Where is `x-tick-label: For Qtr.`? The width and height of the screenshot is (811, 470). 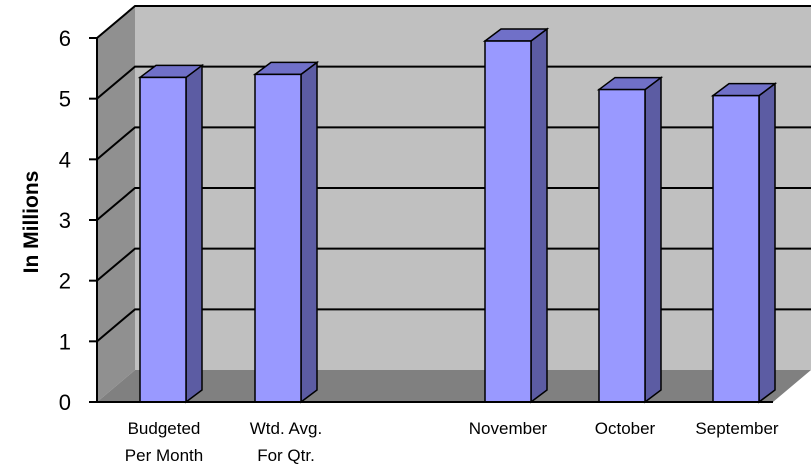 x-tick-label: For Qtr. is located at coordinates (286, 455).